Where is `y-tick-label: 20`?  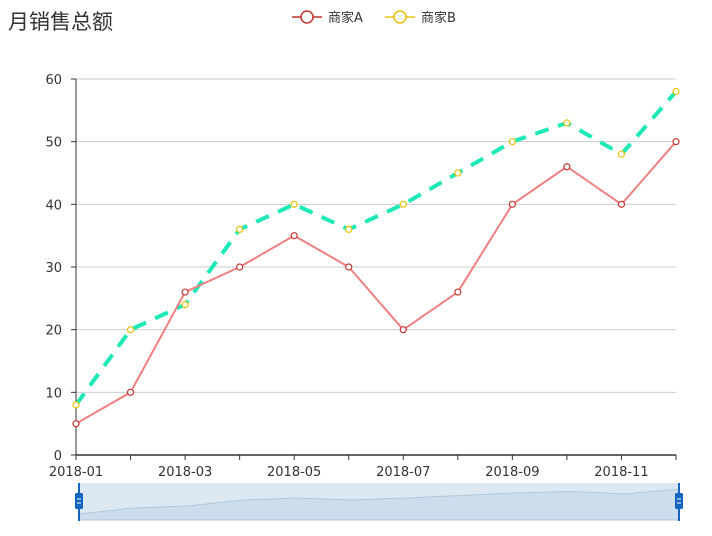
y-tick-label: 20 is located at coordinates (53, 331).